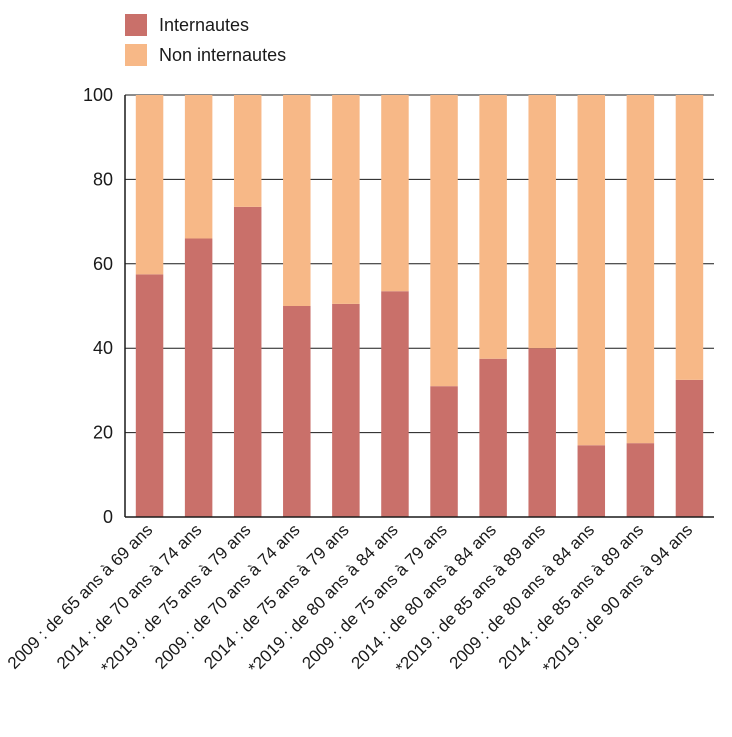 This screenshot has width=732, height=737. I want to click on y-tick-label: 20, so click(103, 433).